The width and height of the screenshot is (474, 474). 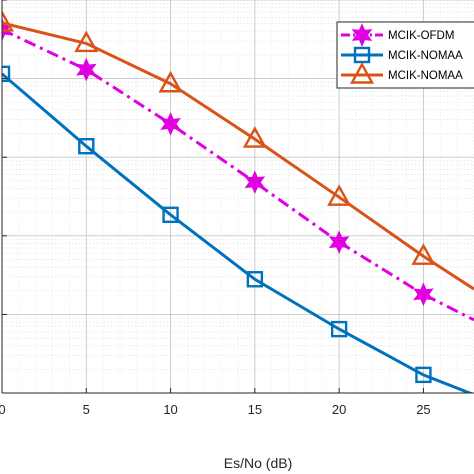 What do you see at coordinates (421, 36) in the screenshot?
I see `legend-label: MCIK-OFDM` at bounding box center [421, 36].